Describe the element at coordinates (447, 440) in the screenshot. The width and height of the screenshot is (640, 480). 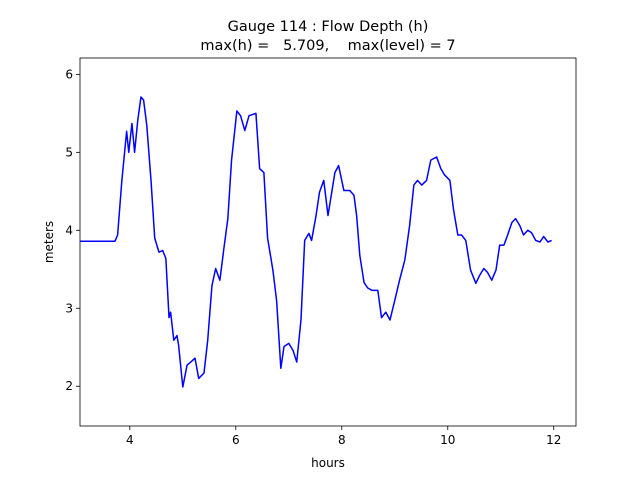
I see `x-tick-label: 10` at that location.